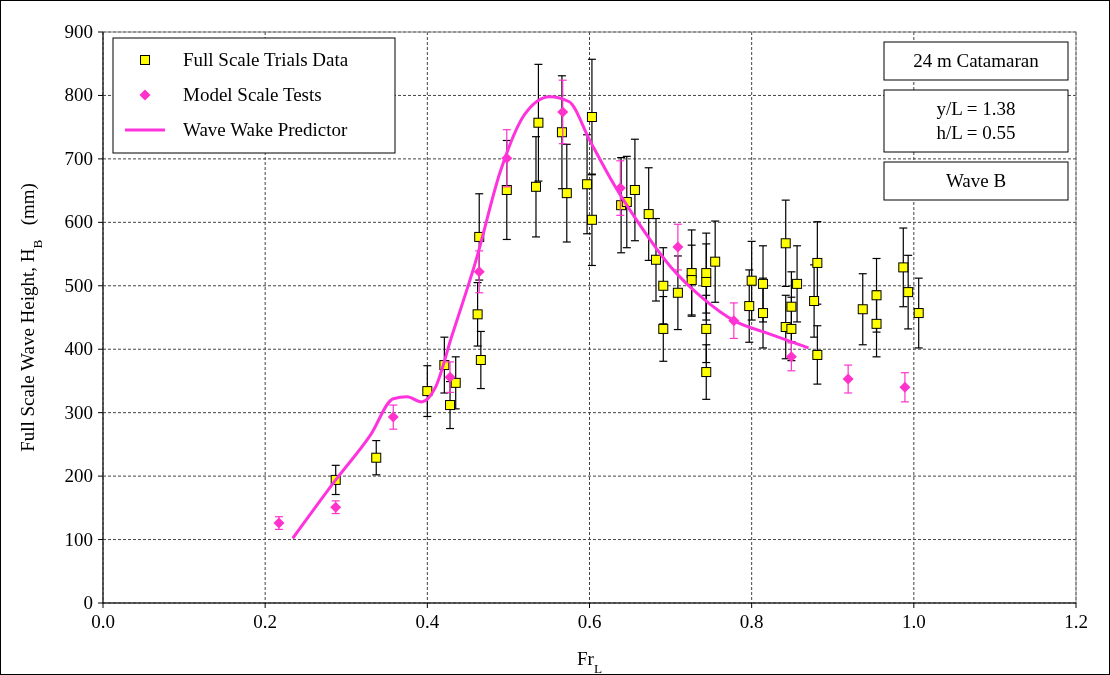 The image size is (1110, 675). I want to click on x-axis-title: Fr$_{L}$, so click(589, 661).